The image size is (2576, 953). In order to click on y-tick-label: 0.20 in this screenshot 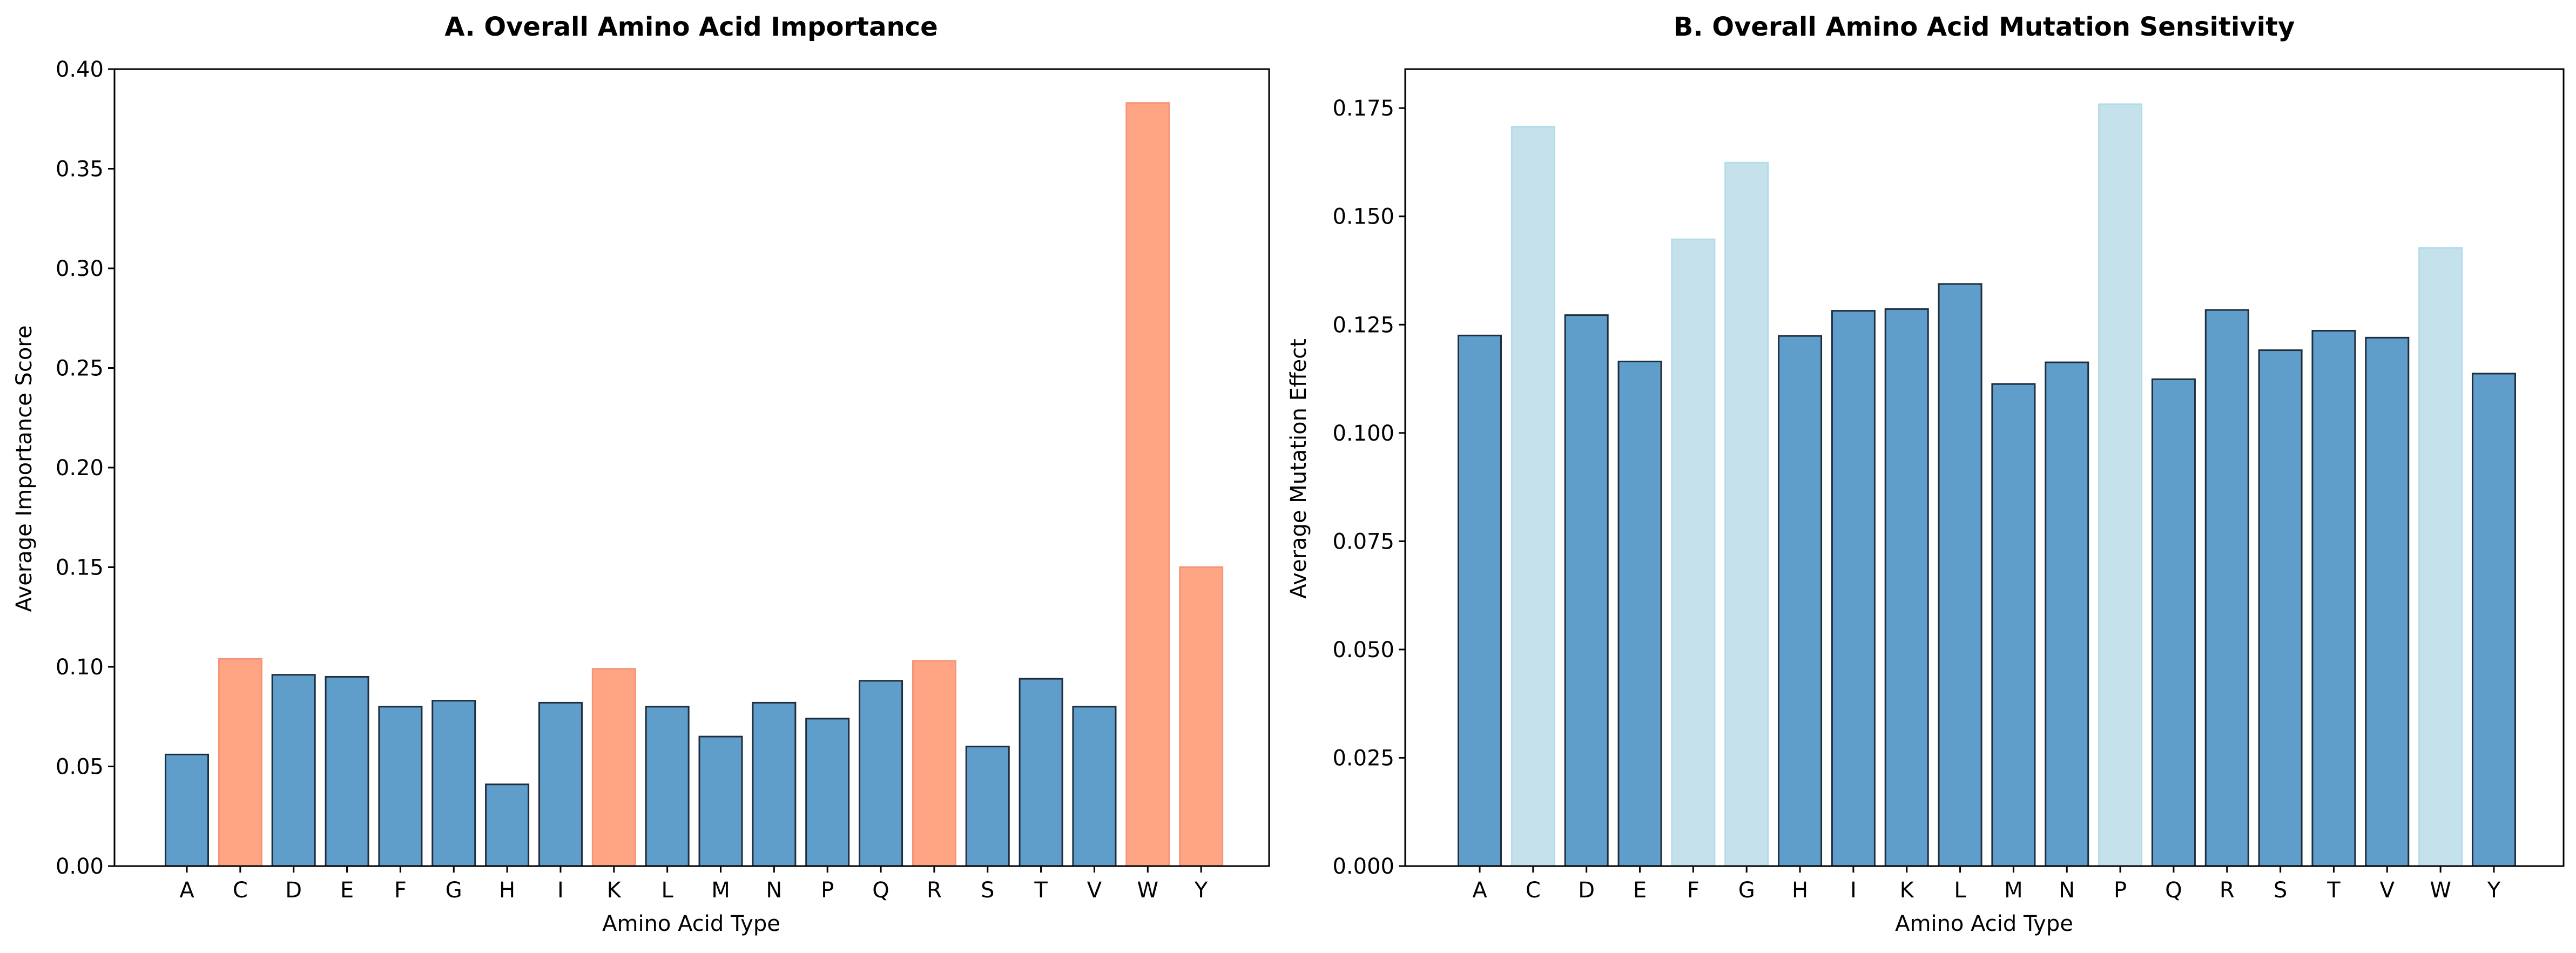, I will do `click(80, 468)`.